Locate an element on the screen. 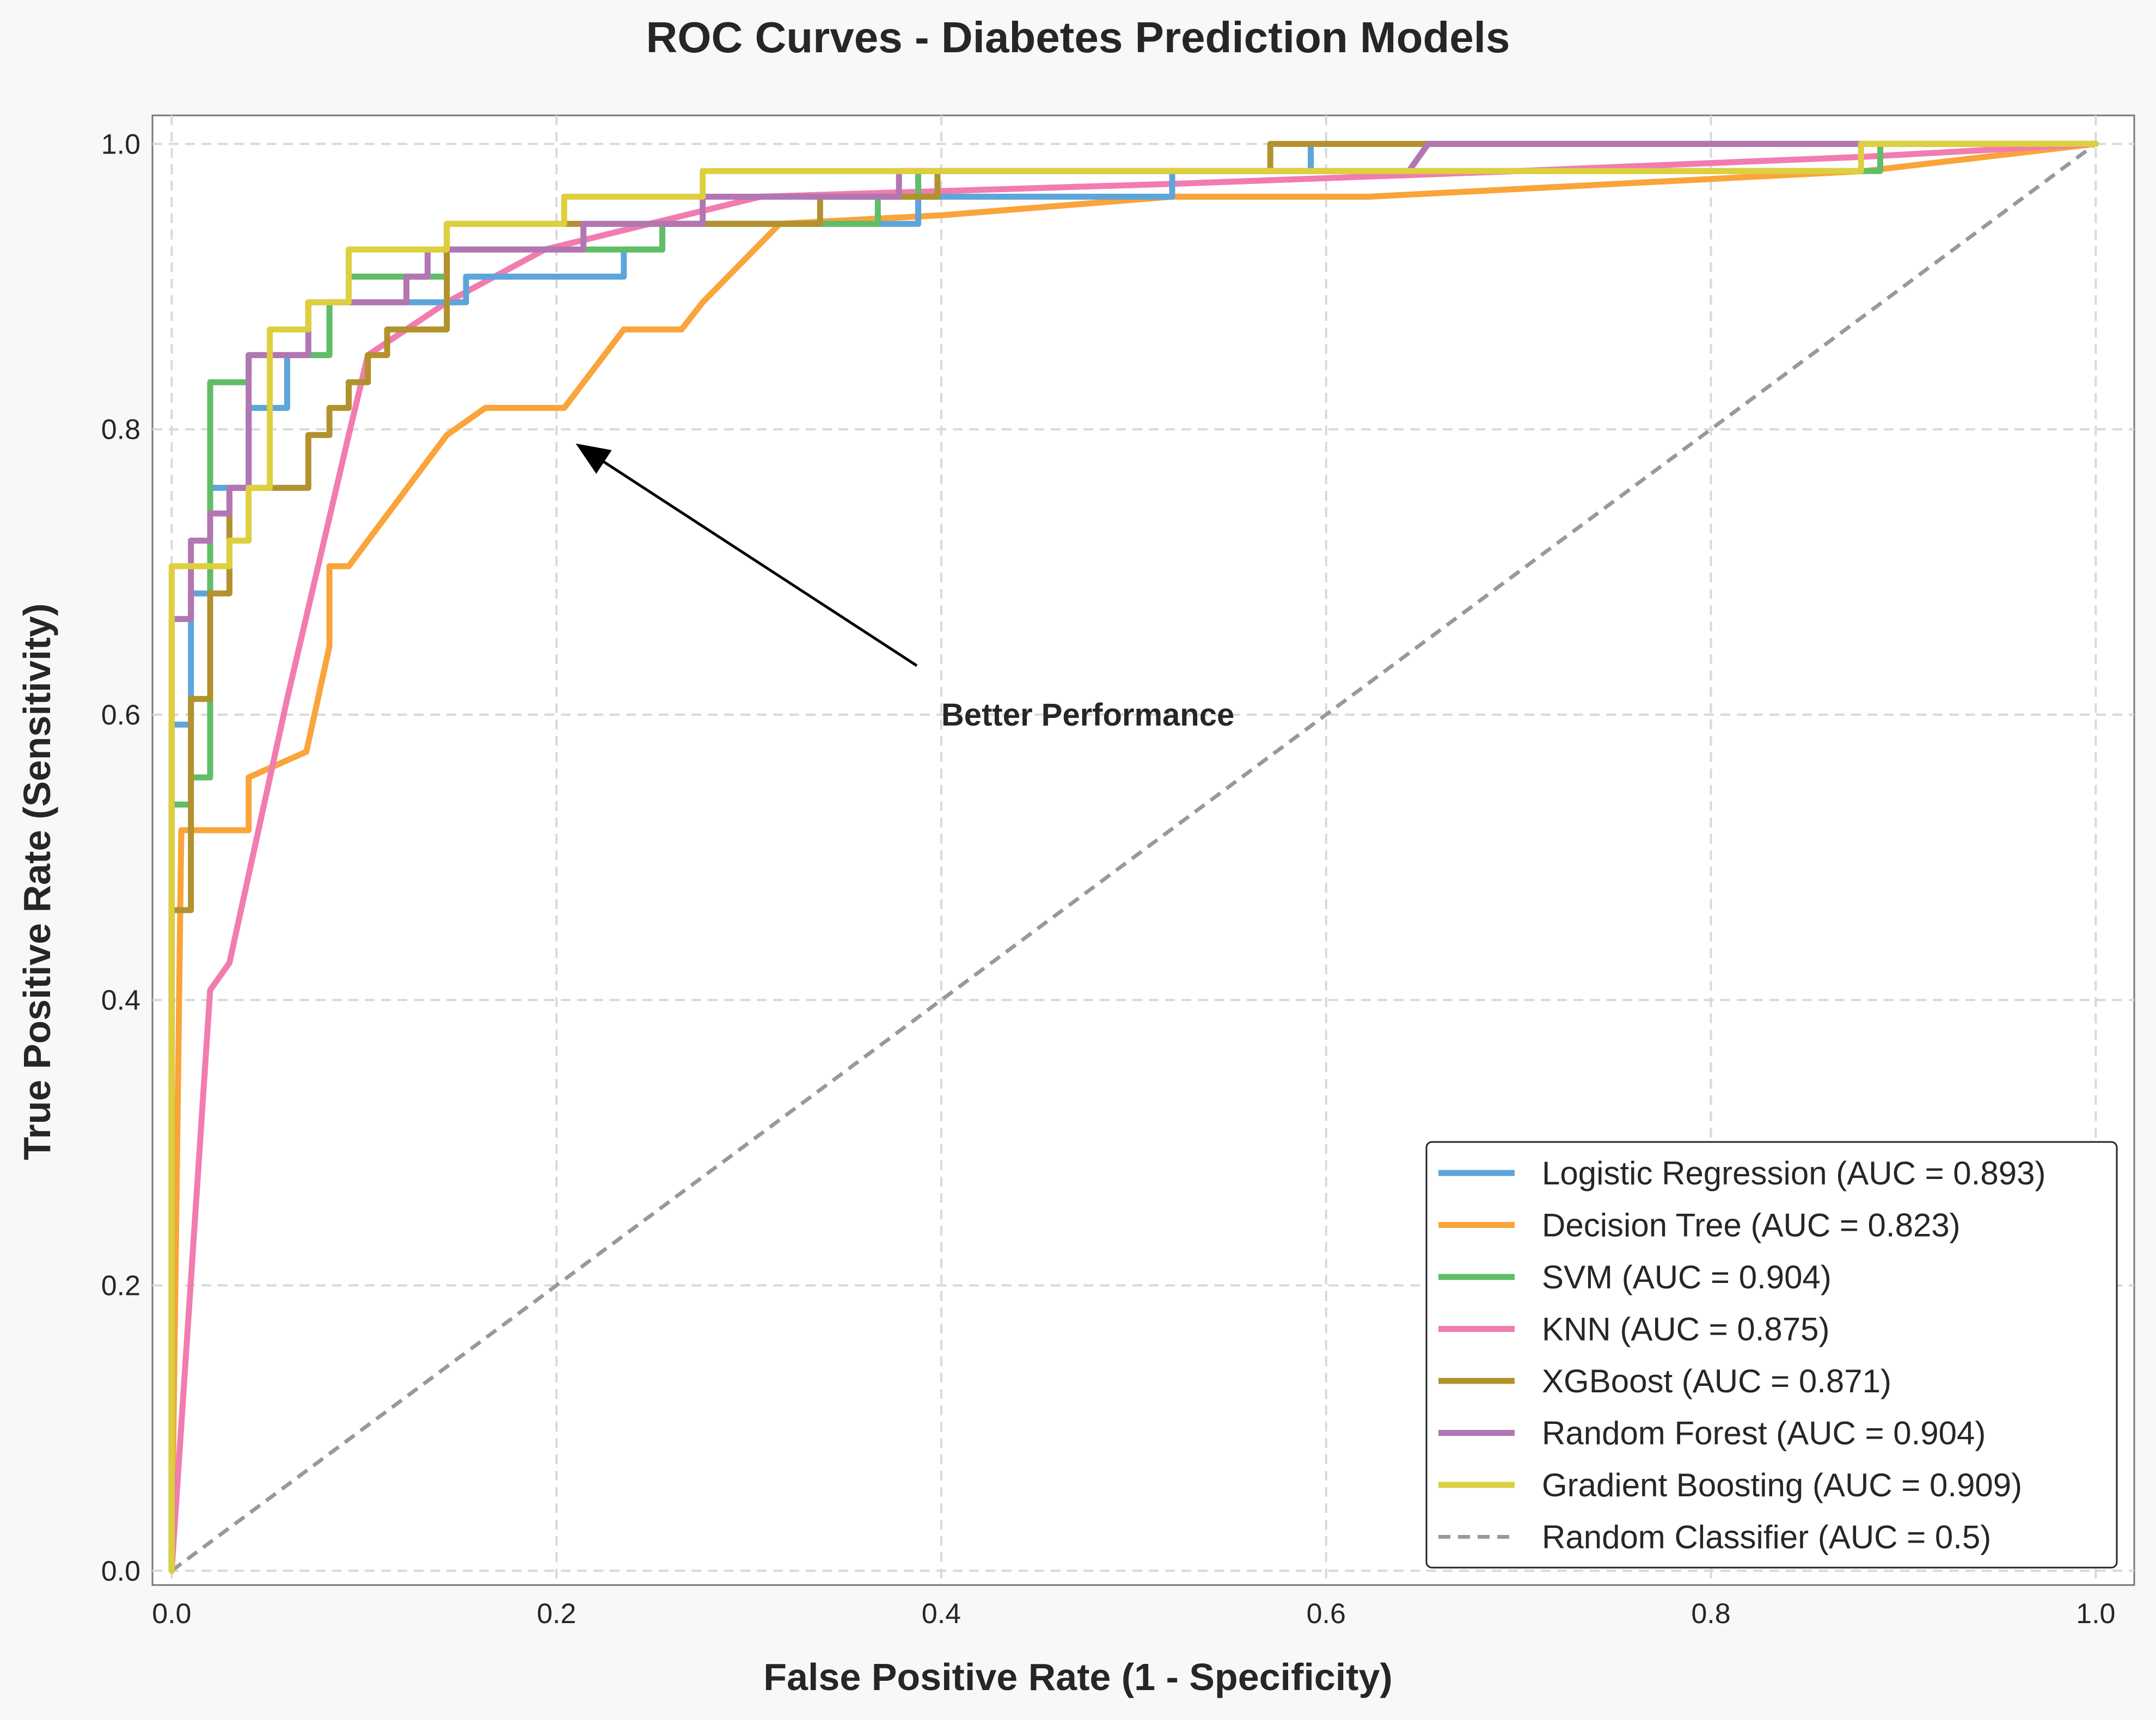 The image size is (2156, 1720). x-axis-label: False Positive Rate (1 - Specificity) is located at coordinates (1077, 1677).